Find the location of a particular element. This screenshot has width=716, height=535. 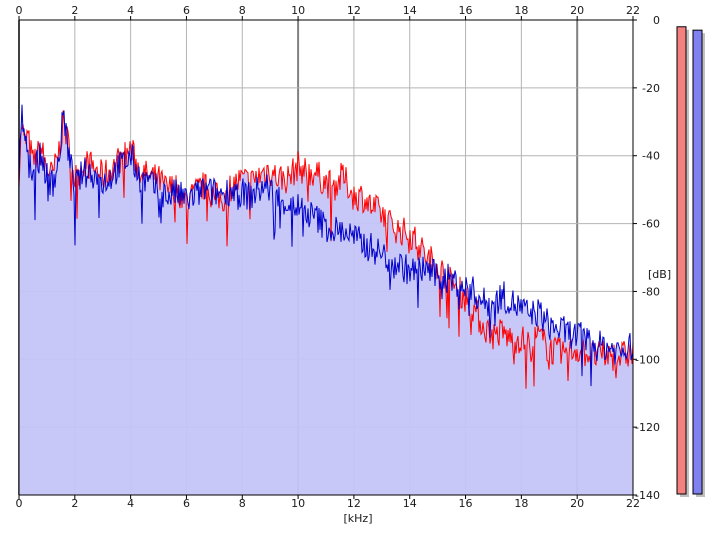

top-tick-label: 16 is located at coordinates (466, 10).